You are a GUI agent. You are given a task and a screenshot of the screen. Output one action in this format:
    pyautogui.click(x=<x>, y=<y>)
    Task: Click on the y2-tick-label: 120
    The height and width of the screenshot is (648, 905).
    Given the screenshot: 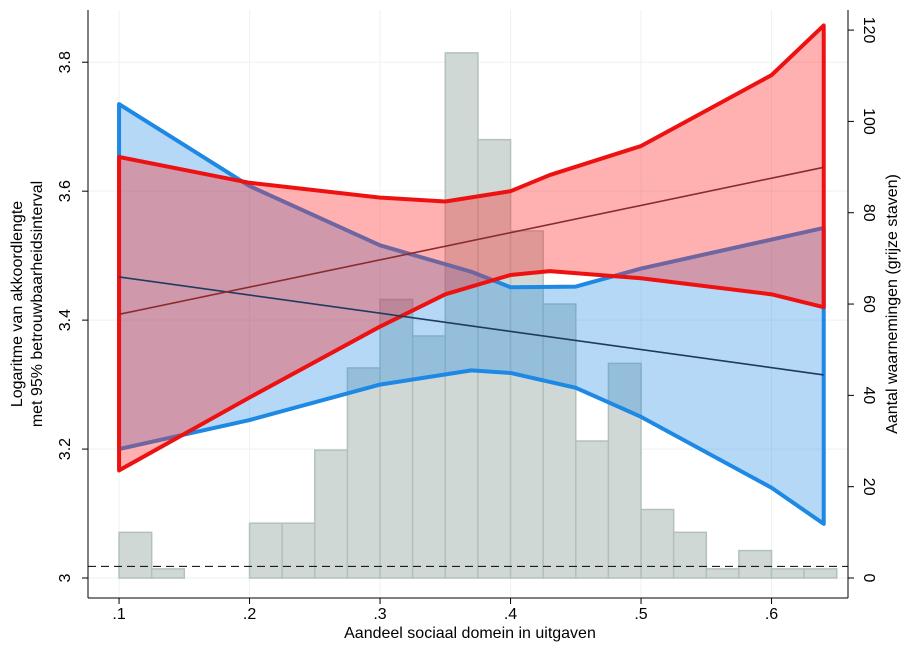 What is the action you would take?
    pyautogui.click(x=868, y=30)
    